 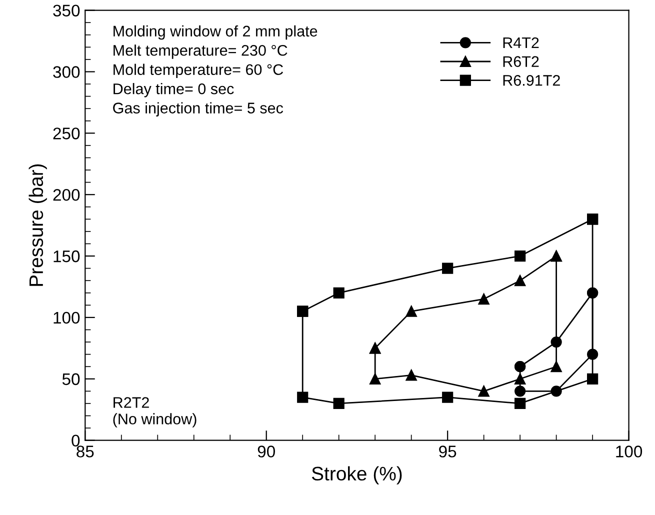 What do you see at coordinates (266, 452) in the screenshot?
I see `x-tick-label: 90` at bounding box center [266, 452].